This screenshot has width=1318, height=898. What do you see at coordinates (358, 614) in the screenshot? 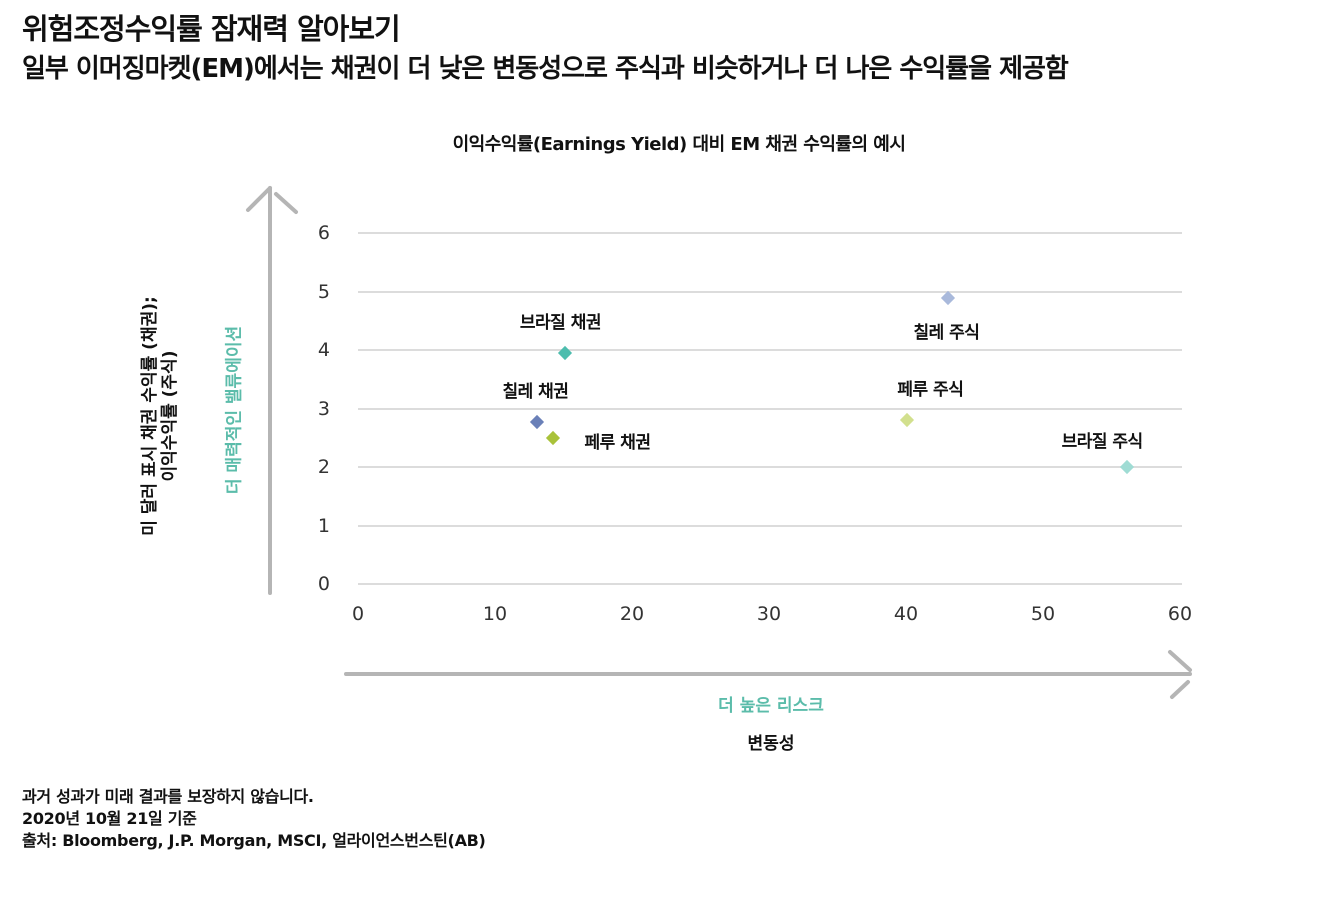
I see `x-tick-label: 0` at bounding box center [358, 614].